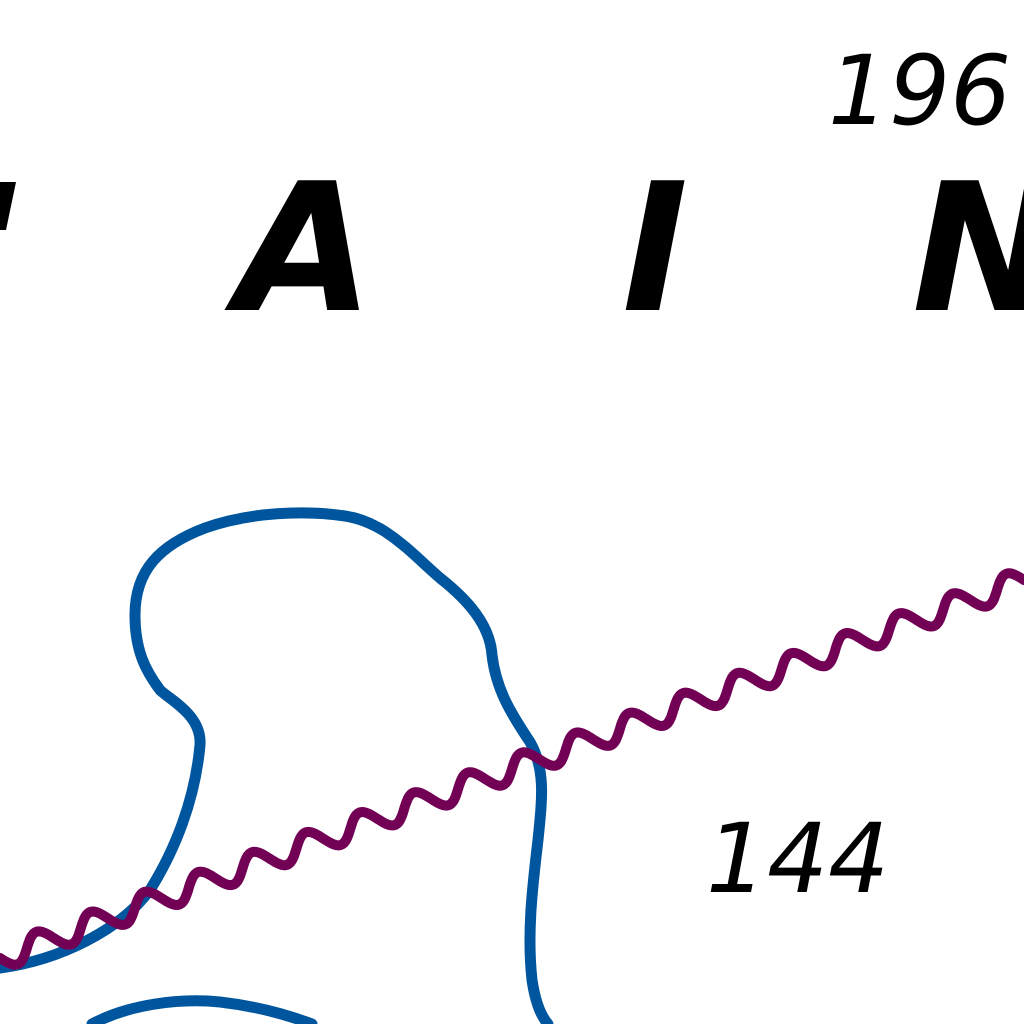  I want to click on region-letter-n: N, so click(968, 248).